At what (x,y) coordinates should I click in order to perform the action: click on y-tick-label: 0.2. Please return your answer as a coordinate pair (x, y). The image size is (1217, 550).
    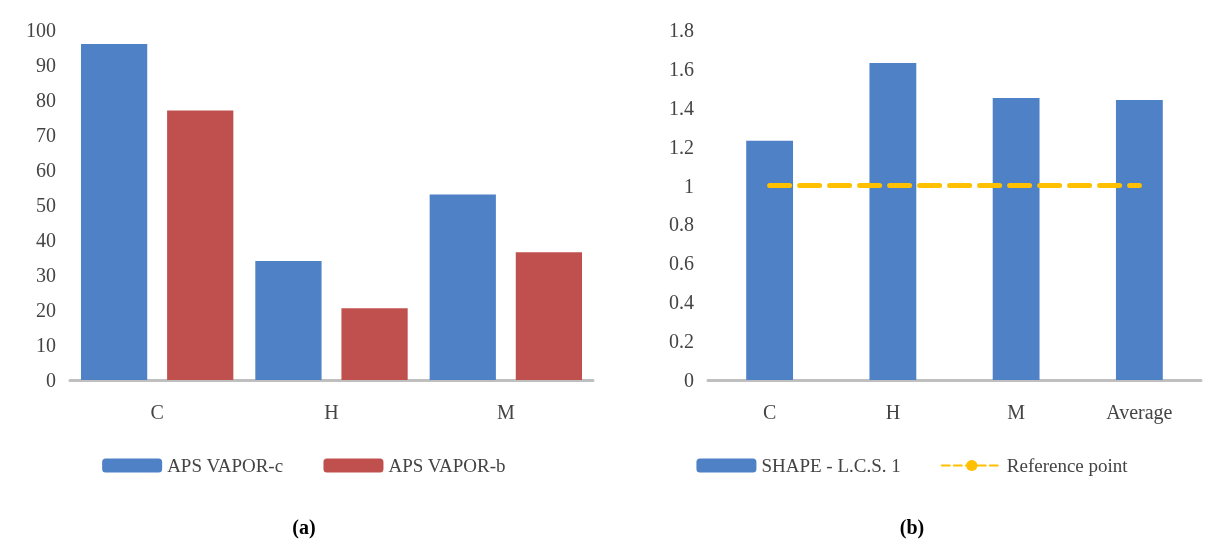
    Looking at the image, I should click on (681, 341).